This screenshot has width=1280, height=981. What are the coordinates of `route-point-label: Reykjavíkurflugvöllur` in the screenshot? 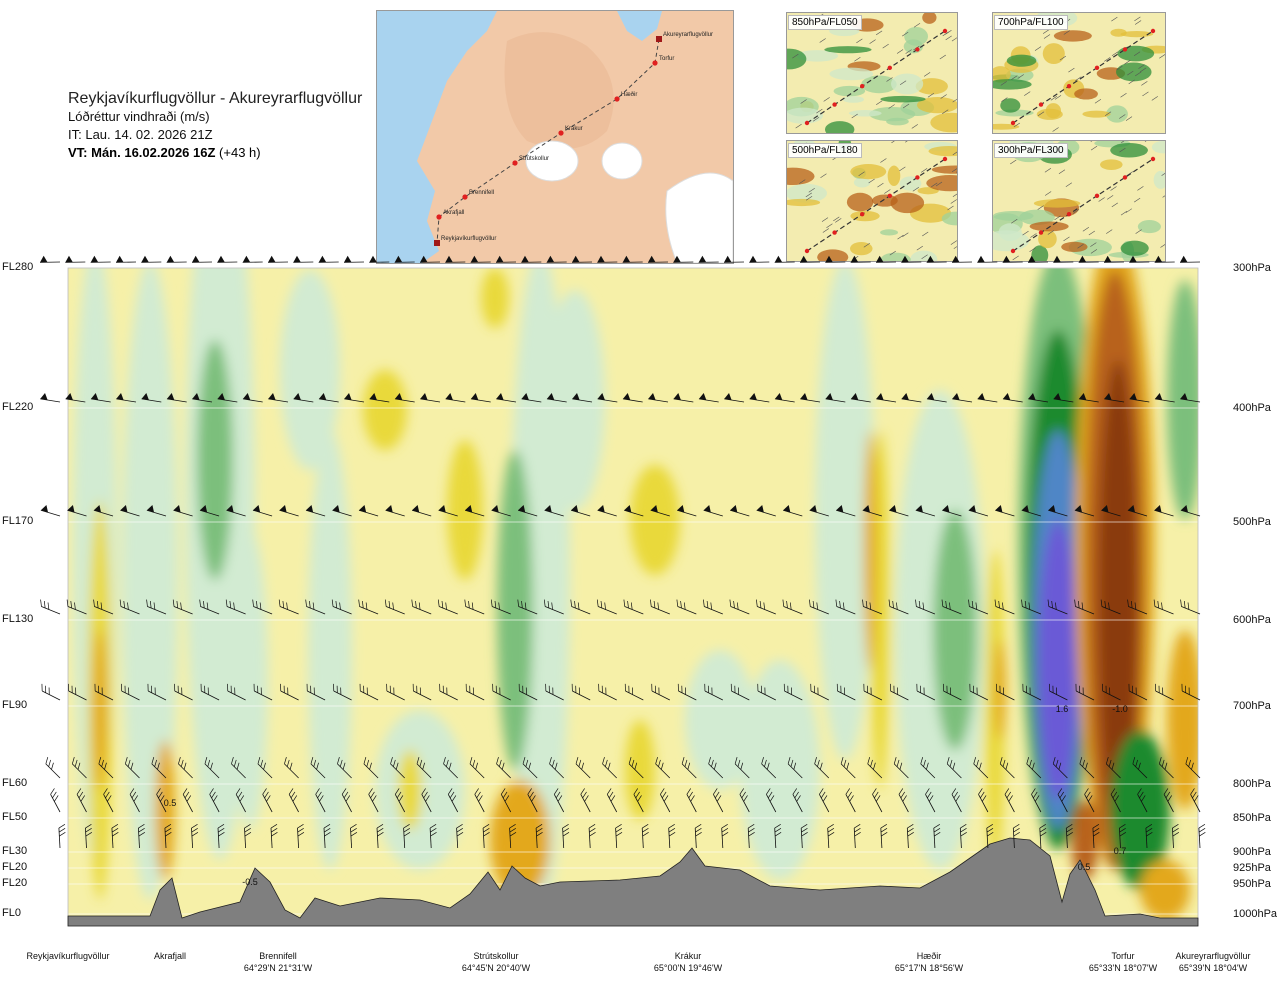 It's located at (468, 239).